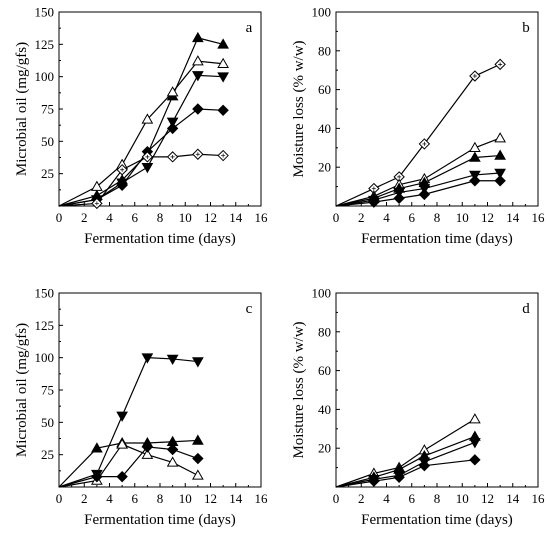  Describe the element at coordinates (47, 141) in the screenshot. I see `y-tick-label: 50` at that location.